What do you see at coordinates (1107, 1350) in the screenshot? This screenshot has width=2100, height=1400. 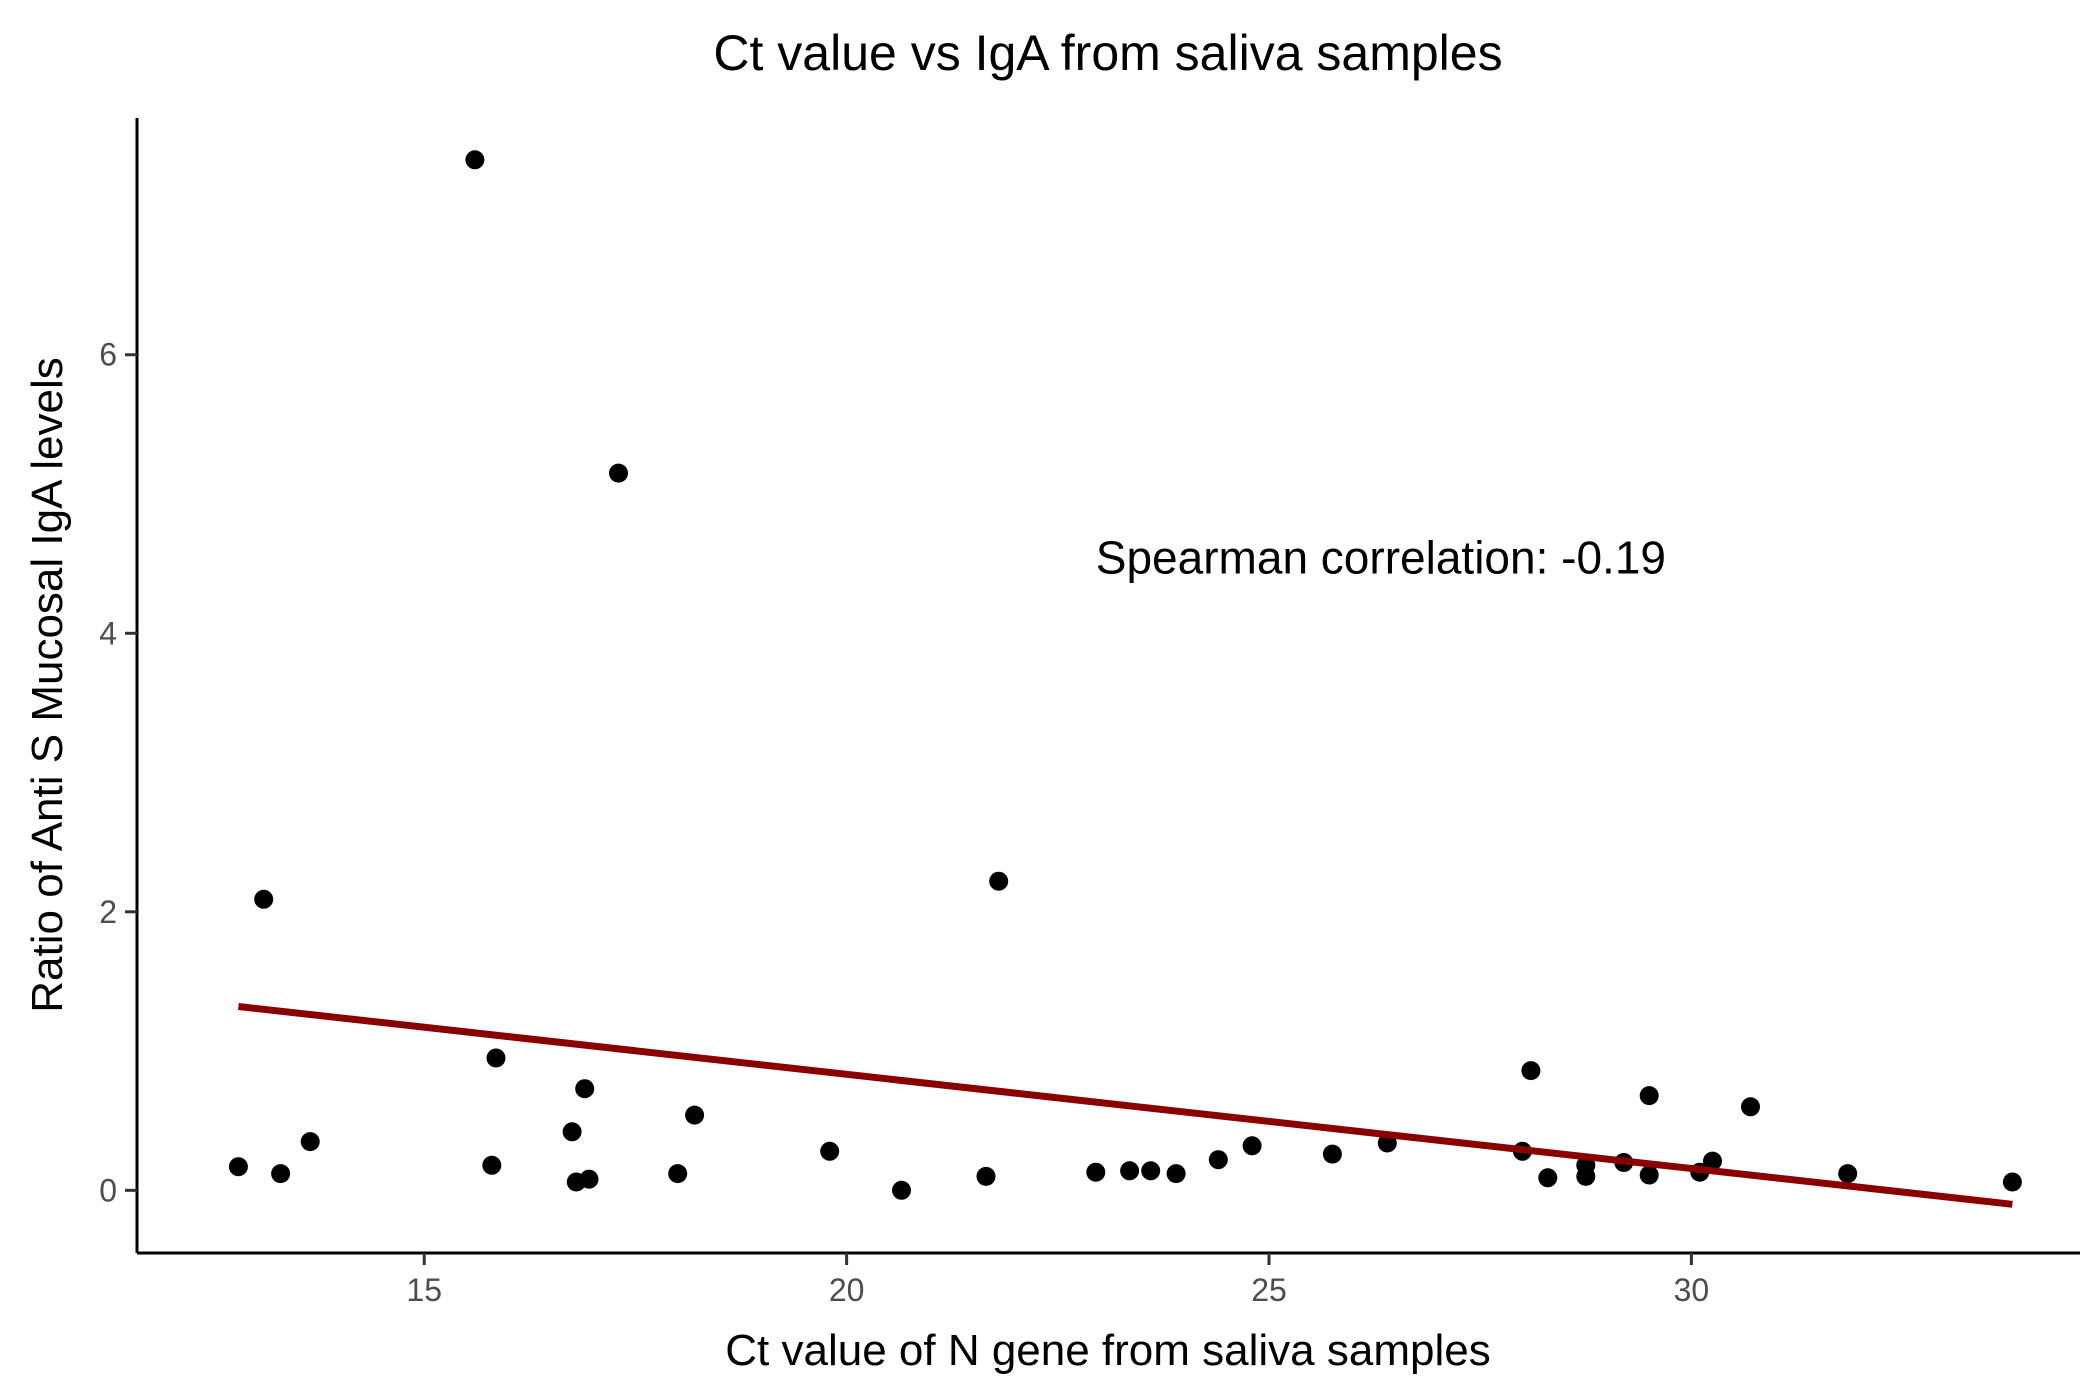 I see `x-axis-title: Ct value of N gene from saliva samples` at bounding box center [1107, 1350].